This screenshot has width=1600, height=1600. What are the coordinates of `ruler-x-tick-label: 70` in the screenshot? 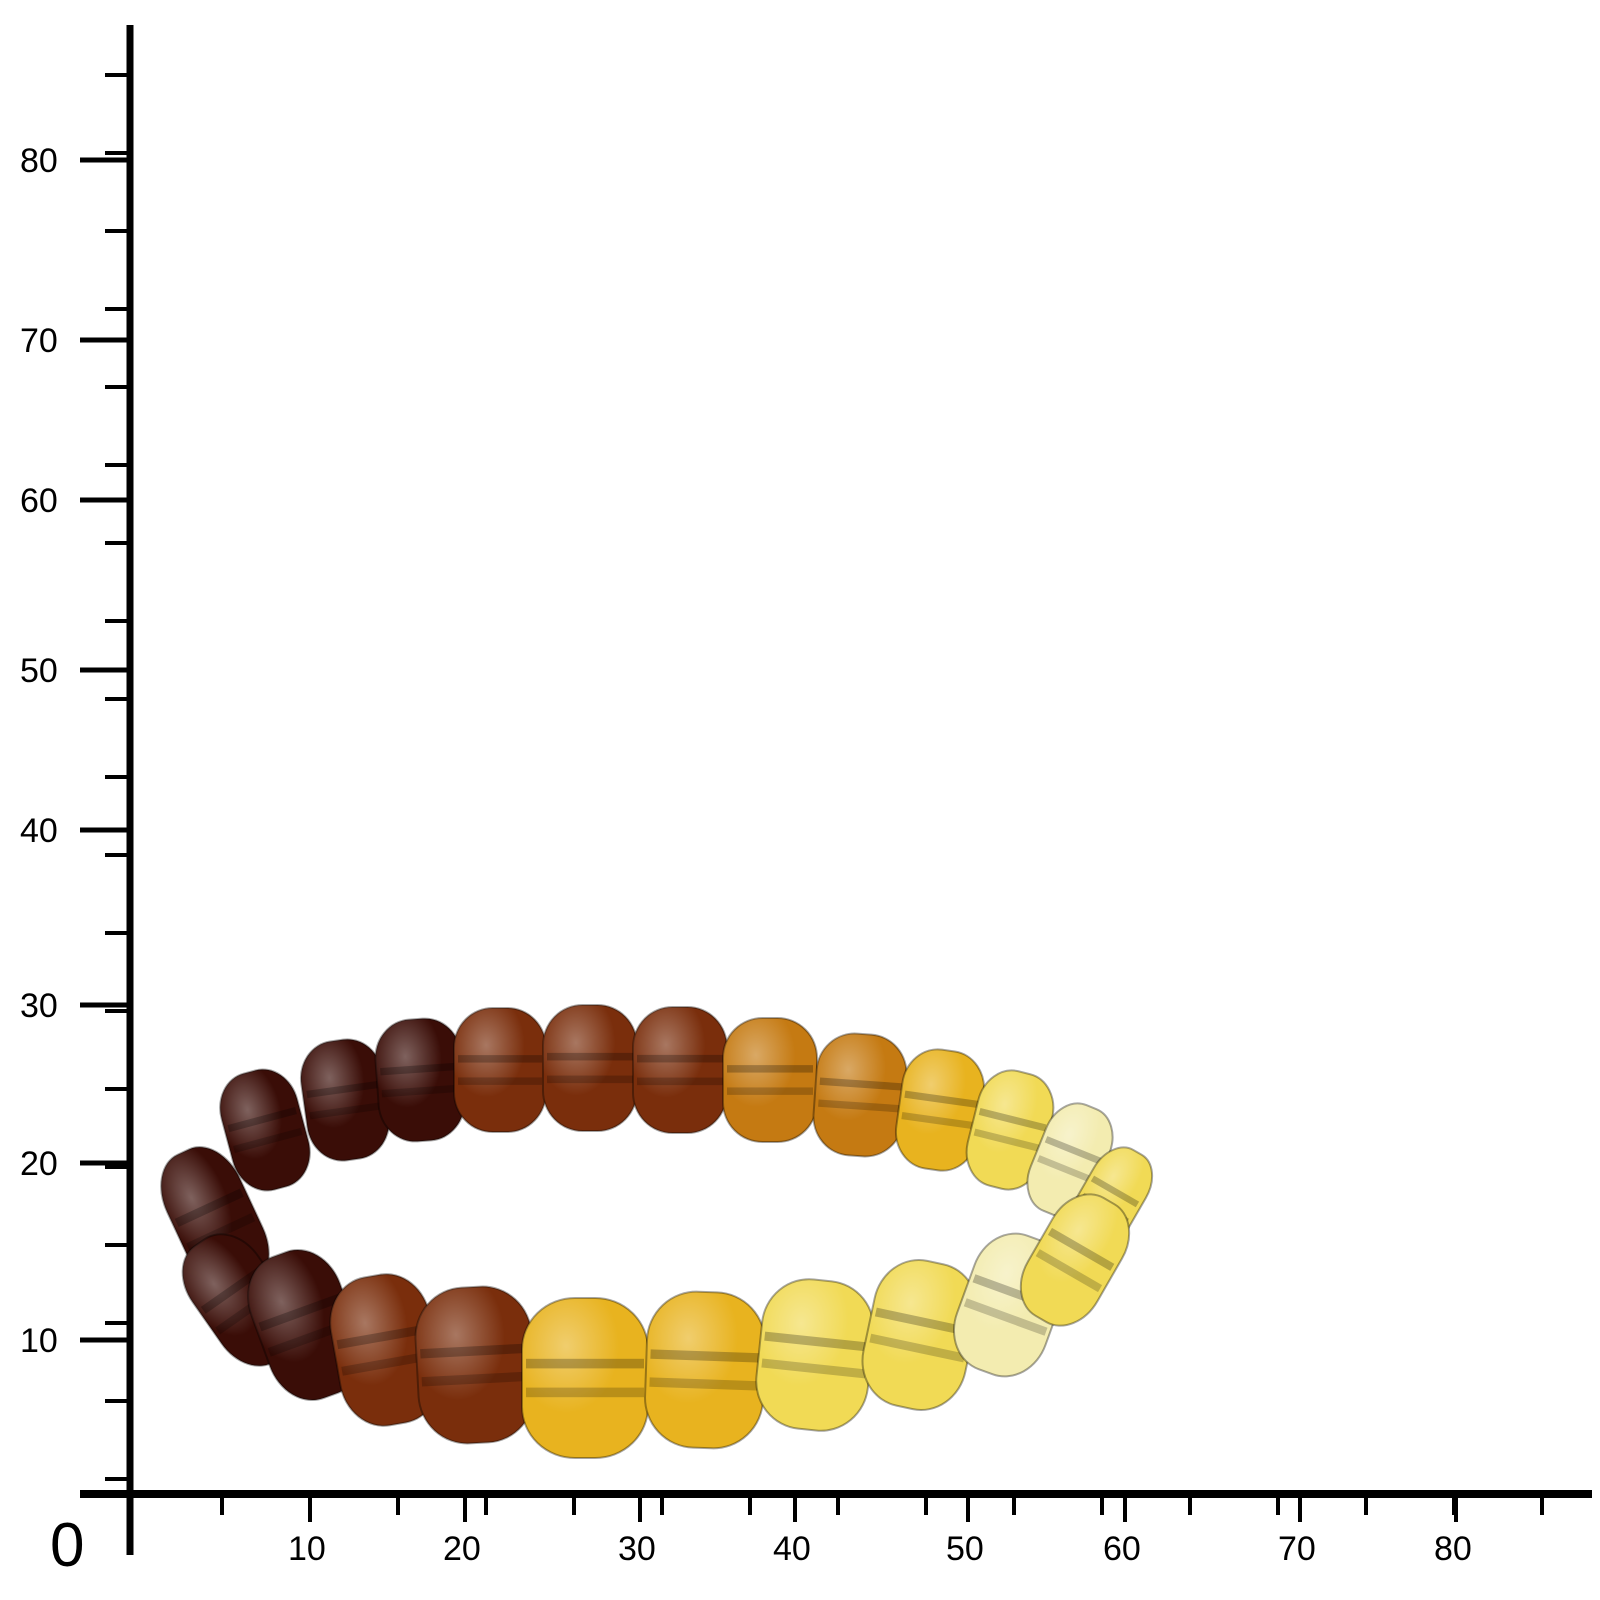 It's located at (1297, 1549).